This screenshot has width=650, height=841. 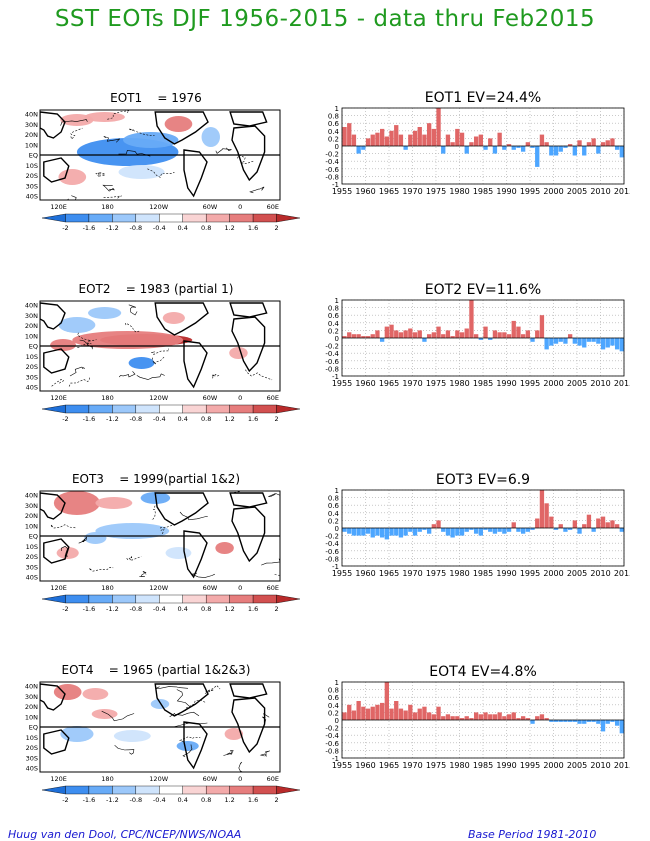 What do you see at coordinates (229, 228) in the screenshot?
I see `colorbar-label: 1.2` at bounding box center [229, 228].